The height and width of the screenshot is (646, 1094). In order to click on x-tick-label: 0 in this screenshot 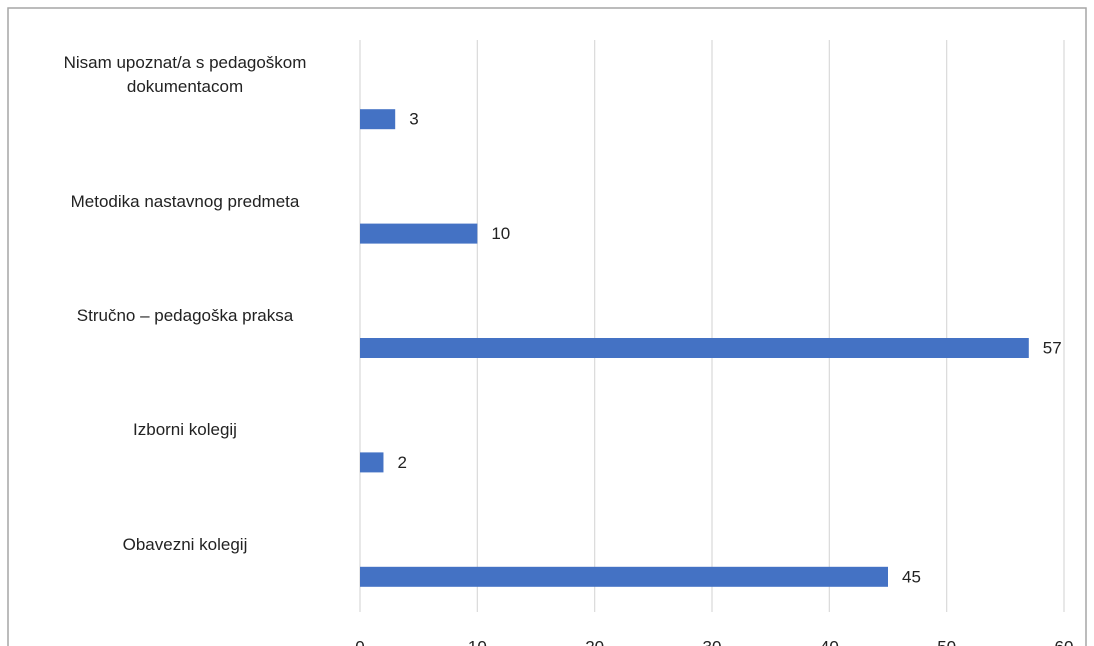, I will do `click(359, 641)`.